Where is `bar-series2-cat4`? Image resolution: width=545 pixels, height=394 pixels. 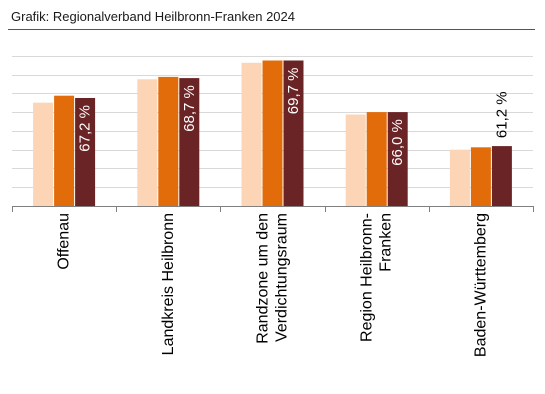
bar-series2-cat4 is located at coordinates (376, 159).